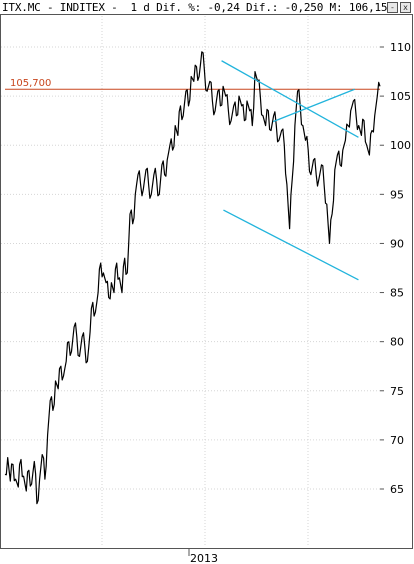 Image resolution: width=414 pixels, height=564 pixels. Describe the element at coordinates (397, 489) in the screenshot. I see `y-tick-label: 65` at that location.